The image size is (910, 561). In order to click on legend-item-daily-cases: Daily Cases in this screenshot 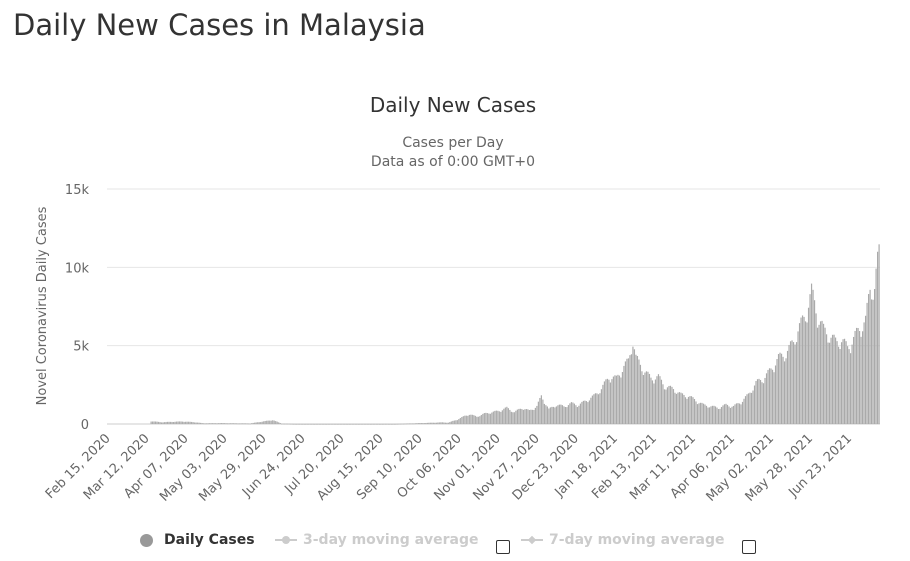, I will do `click(197, 540)`.